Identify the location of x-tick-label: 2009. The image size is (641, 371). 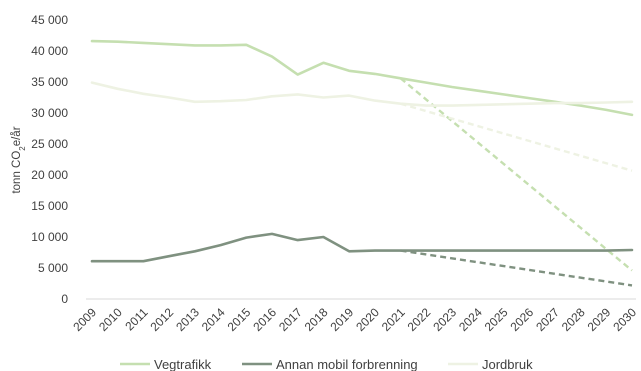
(84, 319).